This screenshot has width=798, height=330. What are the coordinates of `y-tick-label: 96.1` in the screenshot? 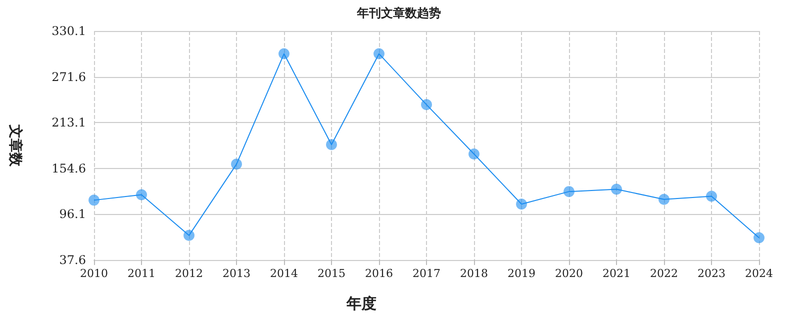 It's located at (72, 214).